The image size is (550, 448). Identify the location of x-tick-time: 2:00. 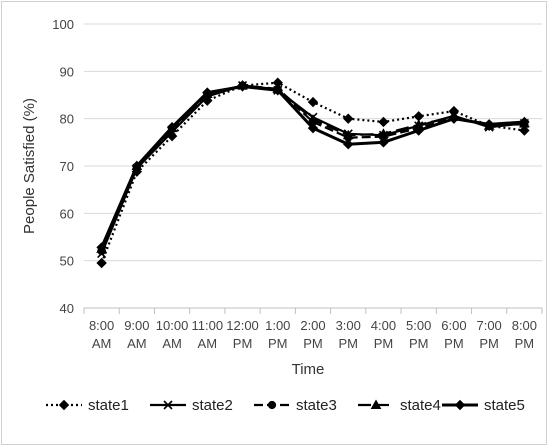
(312, 325).